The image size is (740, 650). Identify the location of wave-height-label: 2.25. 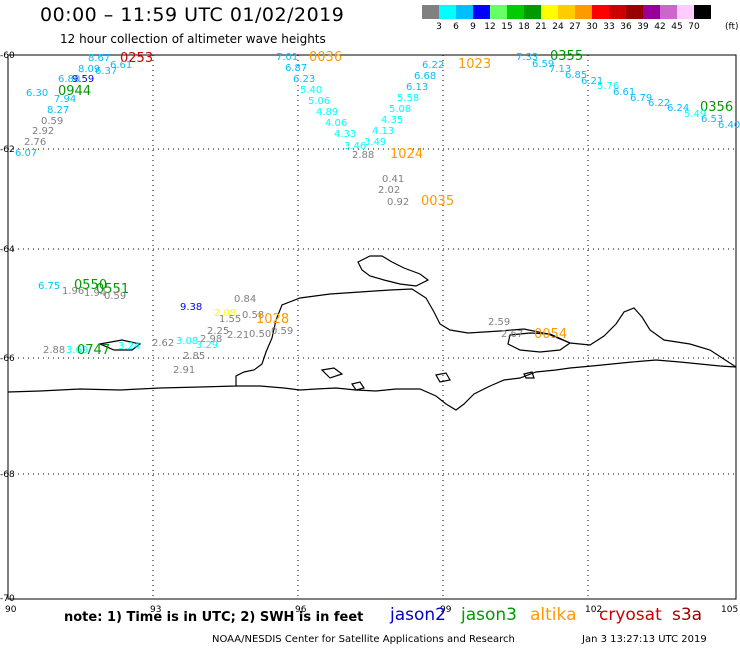
(218, 331).